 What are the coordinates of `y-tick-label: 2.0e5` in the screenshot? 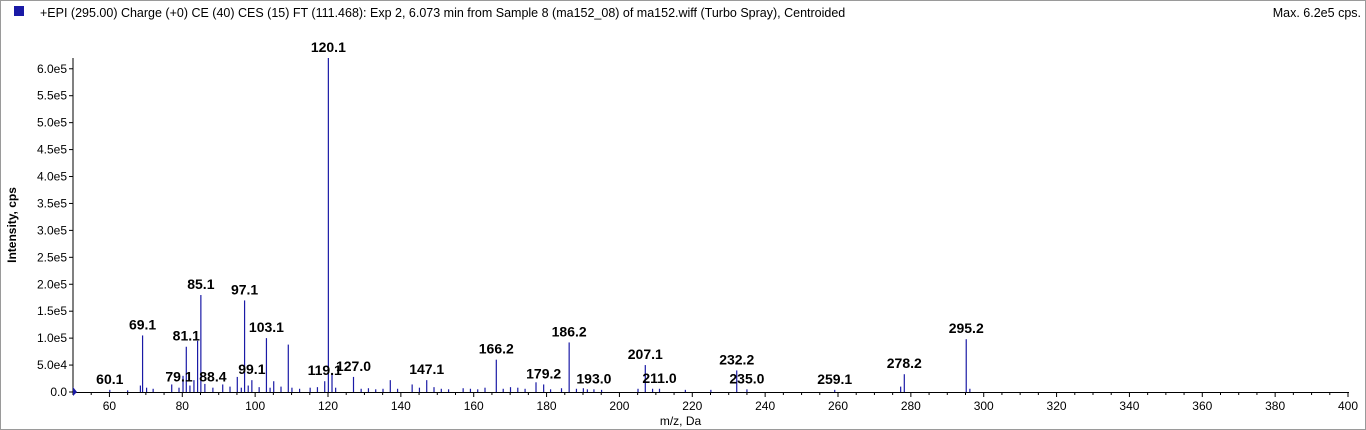 It's located at (52, 284).